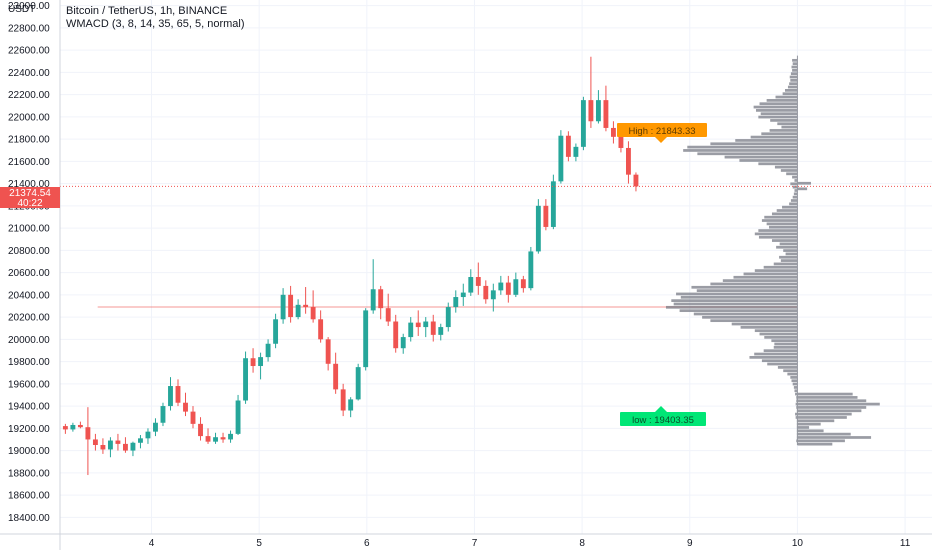 Image resolution: width=932 pixels, height=550 pixels. I want to click on indicator-title: WMACD (3, 8, 14, 35, 65, 5, normal), so click(155, 24).